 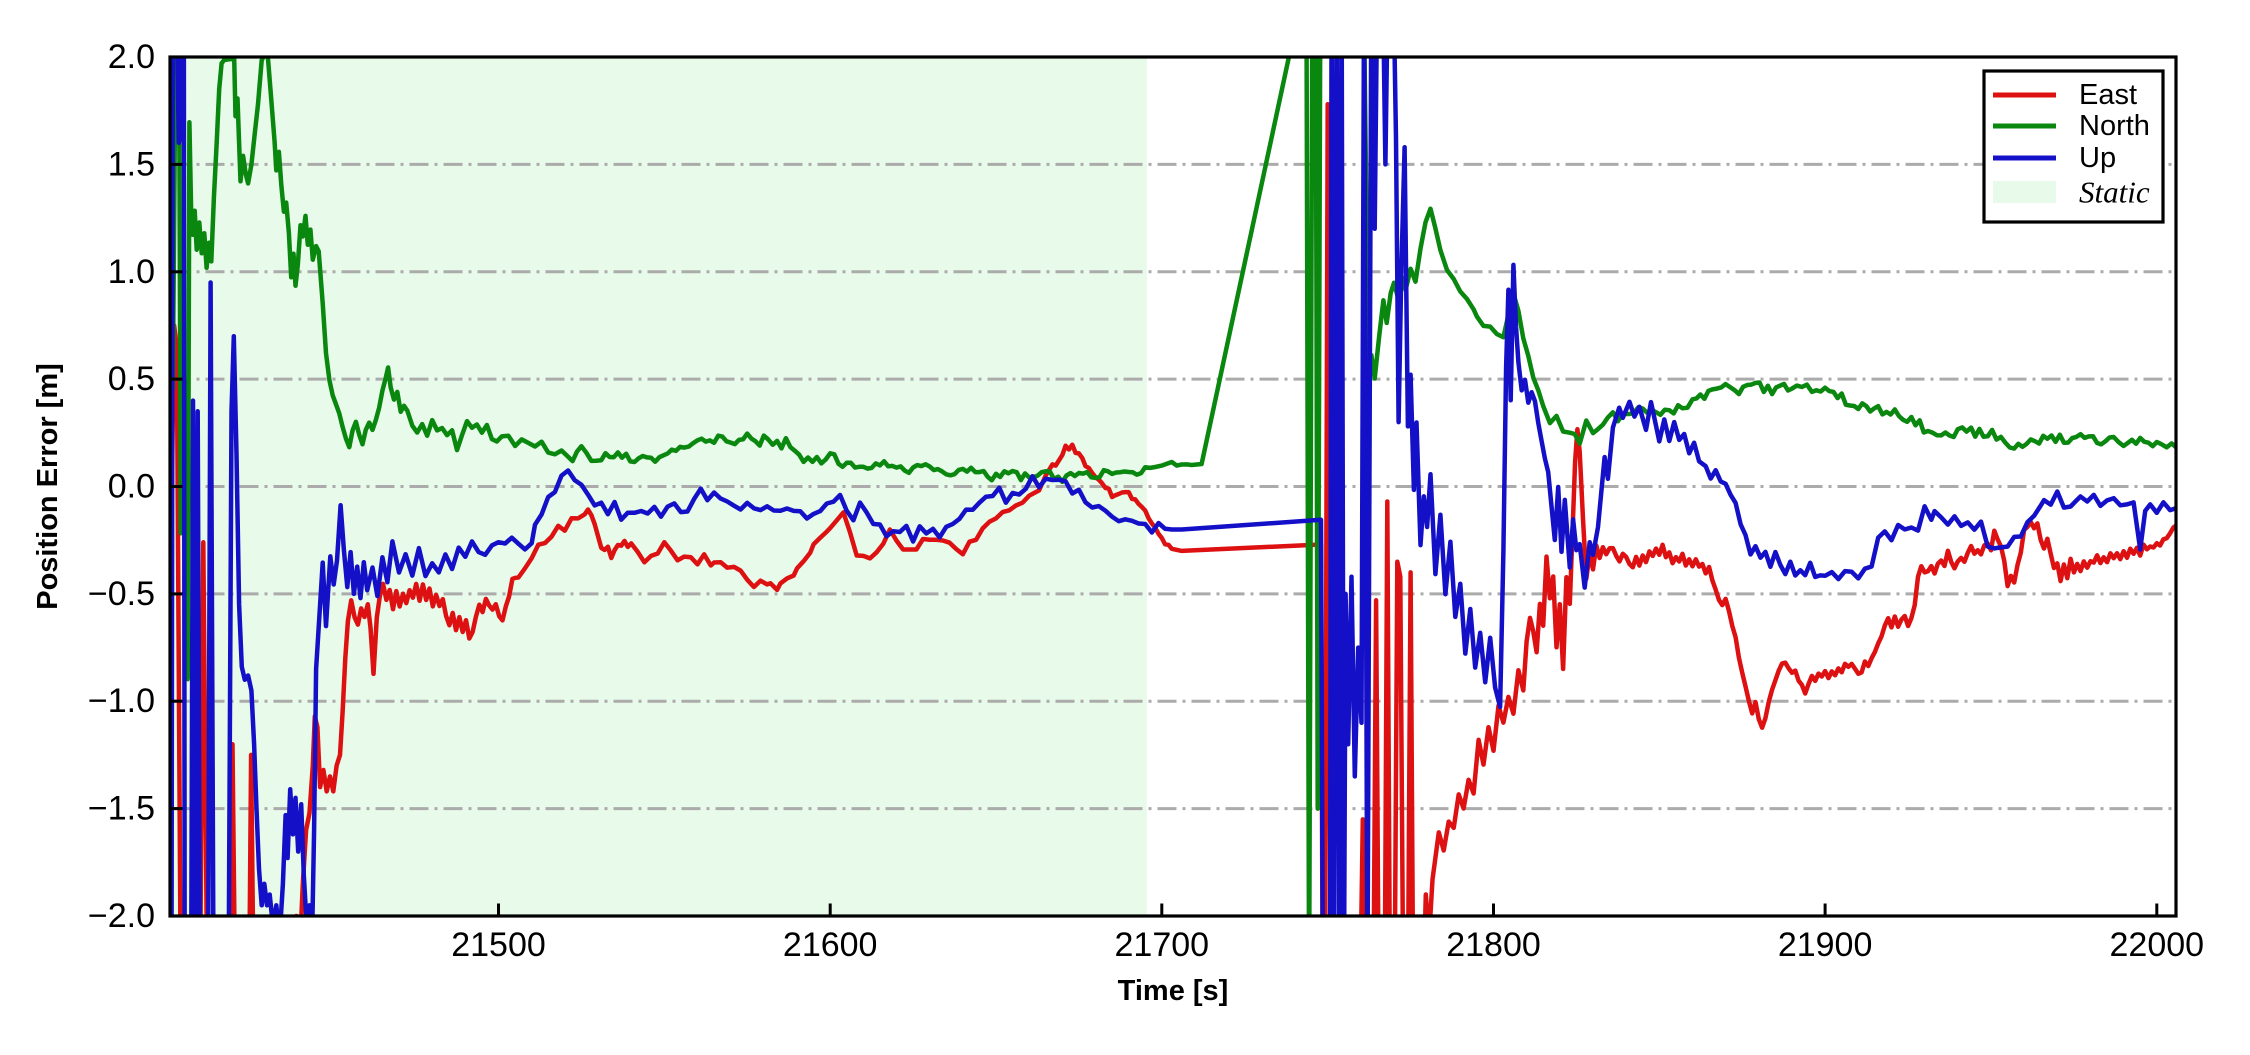 I want to click on svg-text: −1.5, so click(x=121, y=809).